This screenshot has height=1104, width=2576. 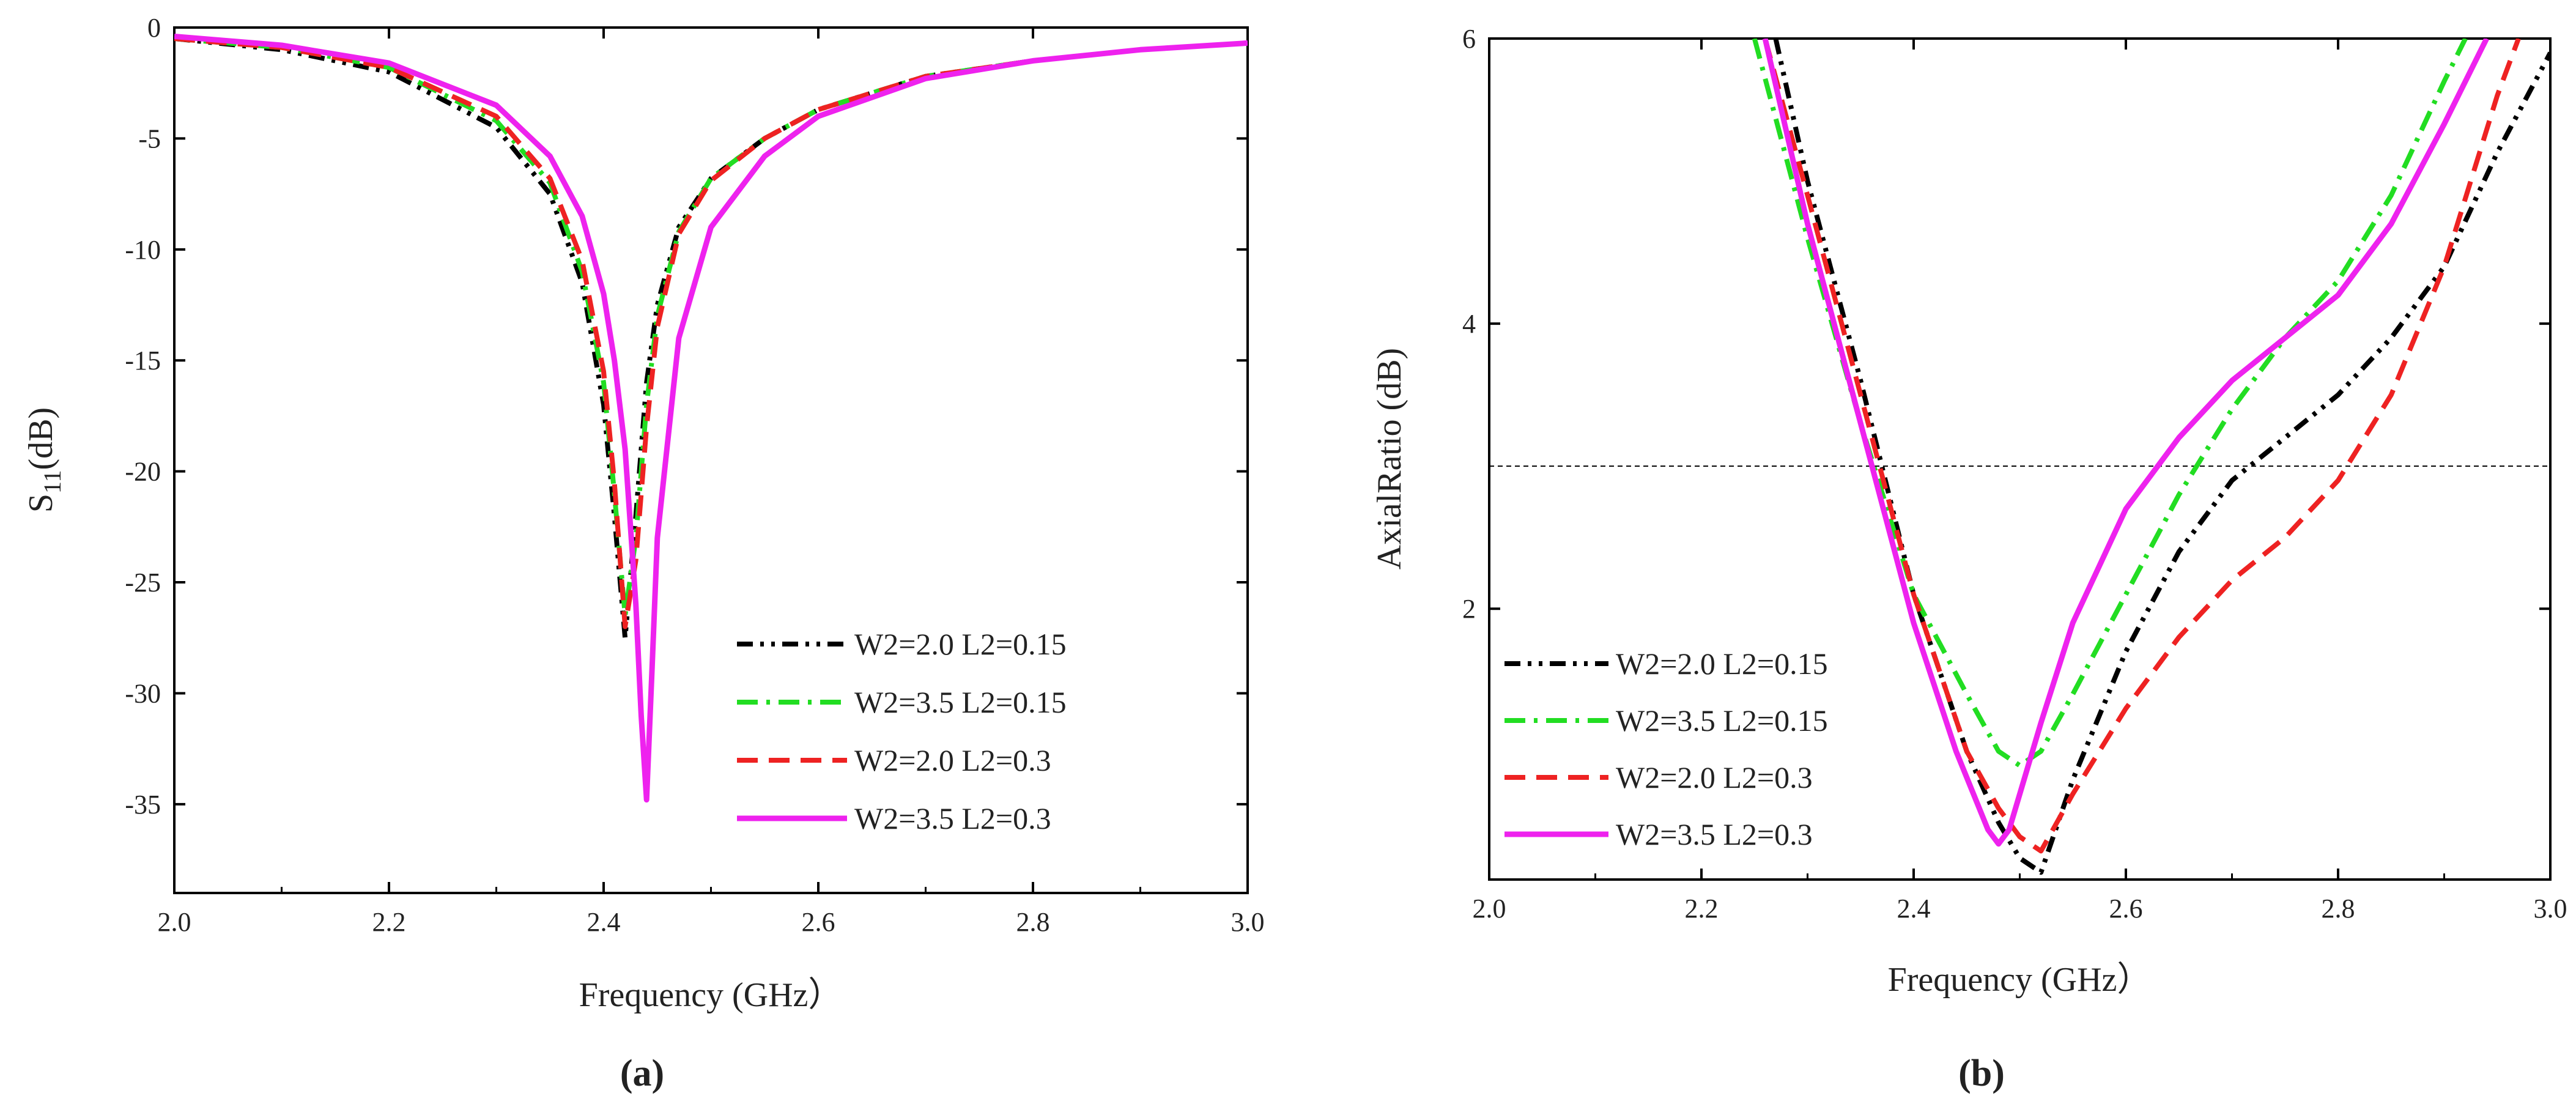 What do you see at coordinates (149, 139) in the screenshot?
I see `y-tick-label-a: -5` at bounding box center [149, 139].